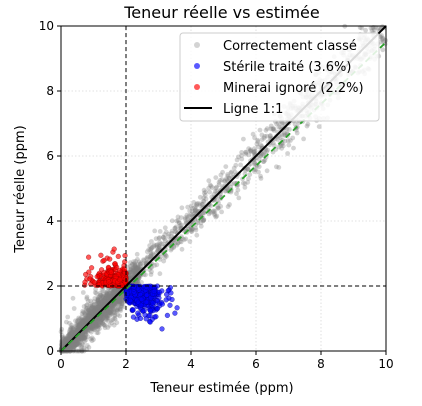 This screenshot has width=422, height=406. What do you see at coordinates (46, 26) in the screenshot?
I see `y-tick-label: 10` at bounding box center [46, 26].